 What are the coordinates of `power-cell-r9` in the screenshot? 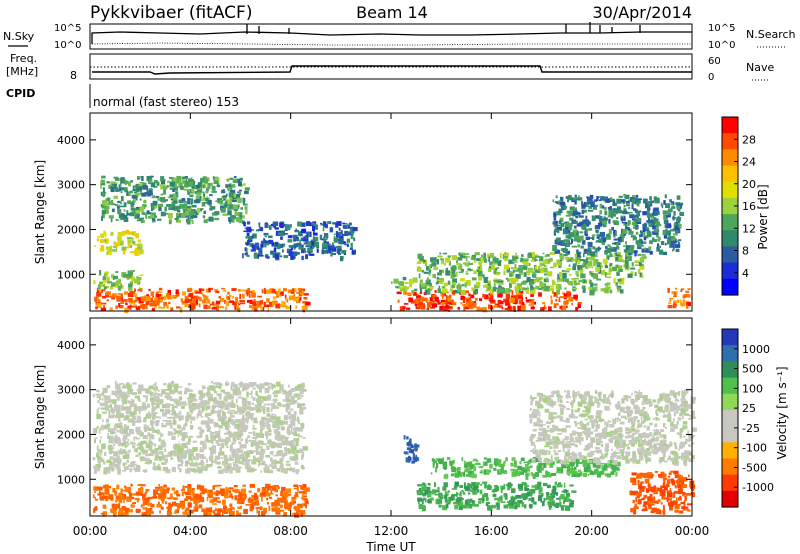 It's located at (676, 288).